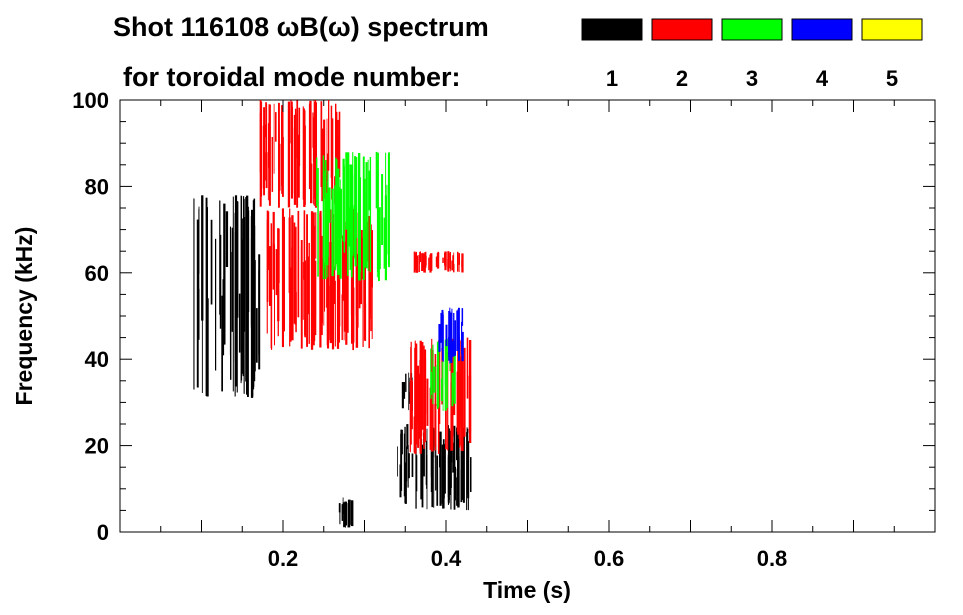 The image size is (963, 615). What do you see at coordinates (682, 78) in the screenshot?
I see `legend-label-mode-2: 2` at bounding box center [682, 78].